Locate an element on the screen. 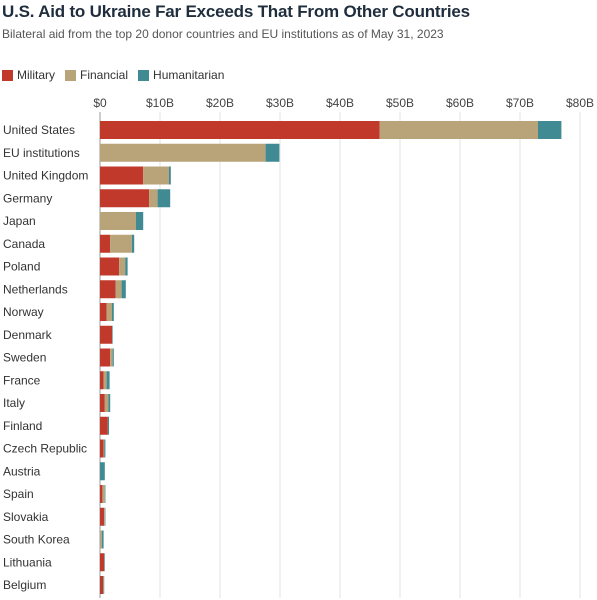 The image size is (597, 600). x-tick-label: $20B is located at coordinates (220, 103).